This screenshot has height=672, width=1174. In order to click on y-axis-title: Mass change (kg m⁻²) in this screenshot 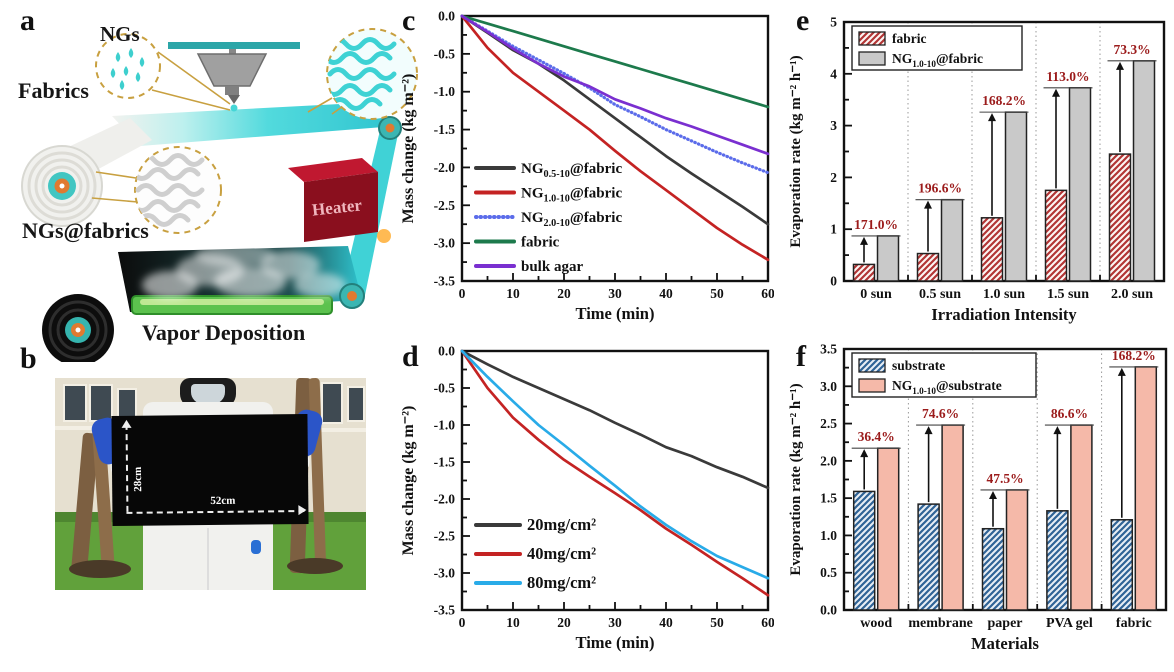, I will do `click(408, 481)`.